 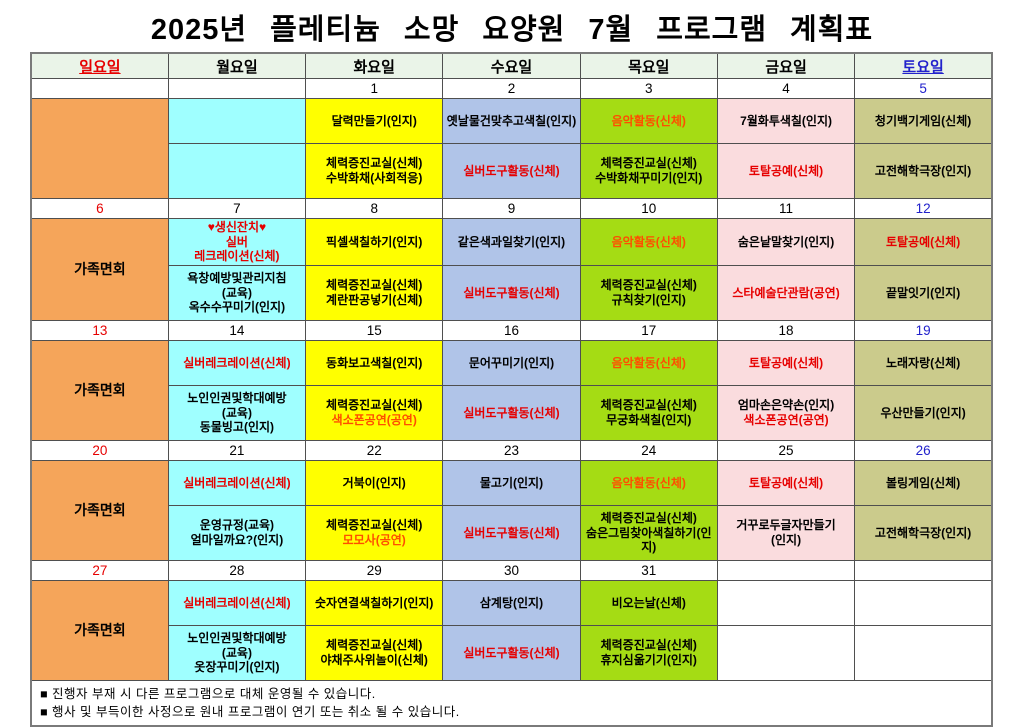 I want to click on date-cell-w5-col4: 31, so click(x=648, y=570).